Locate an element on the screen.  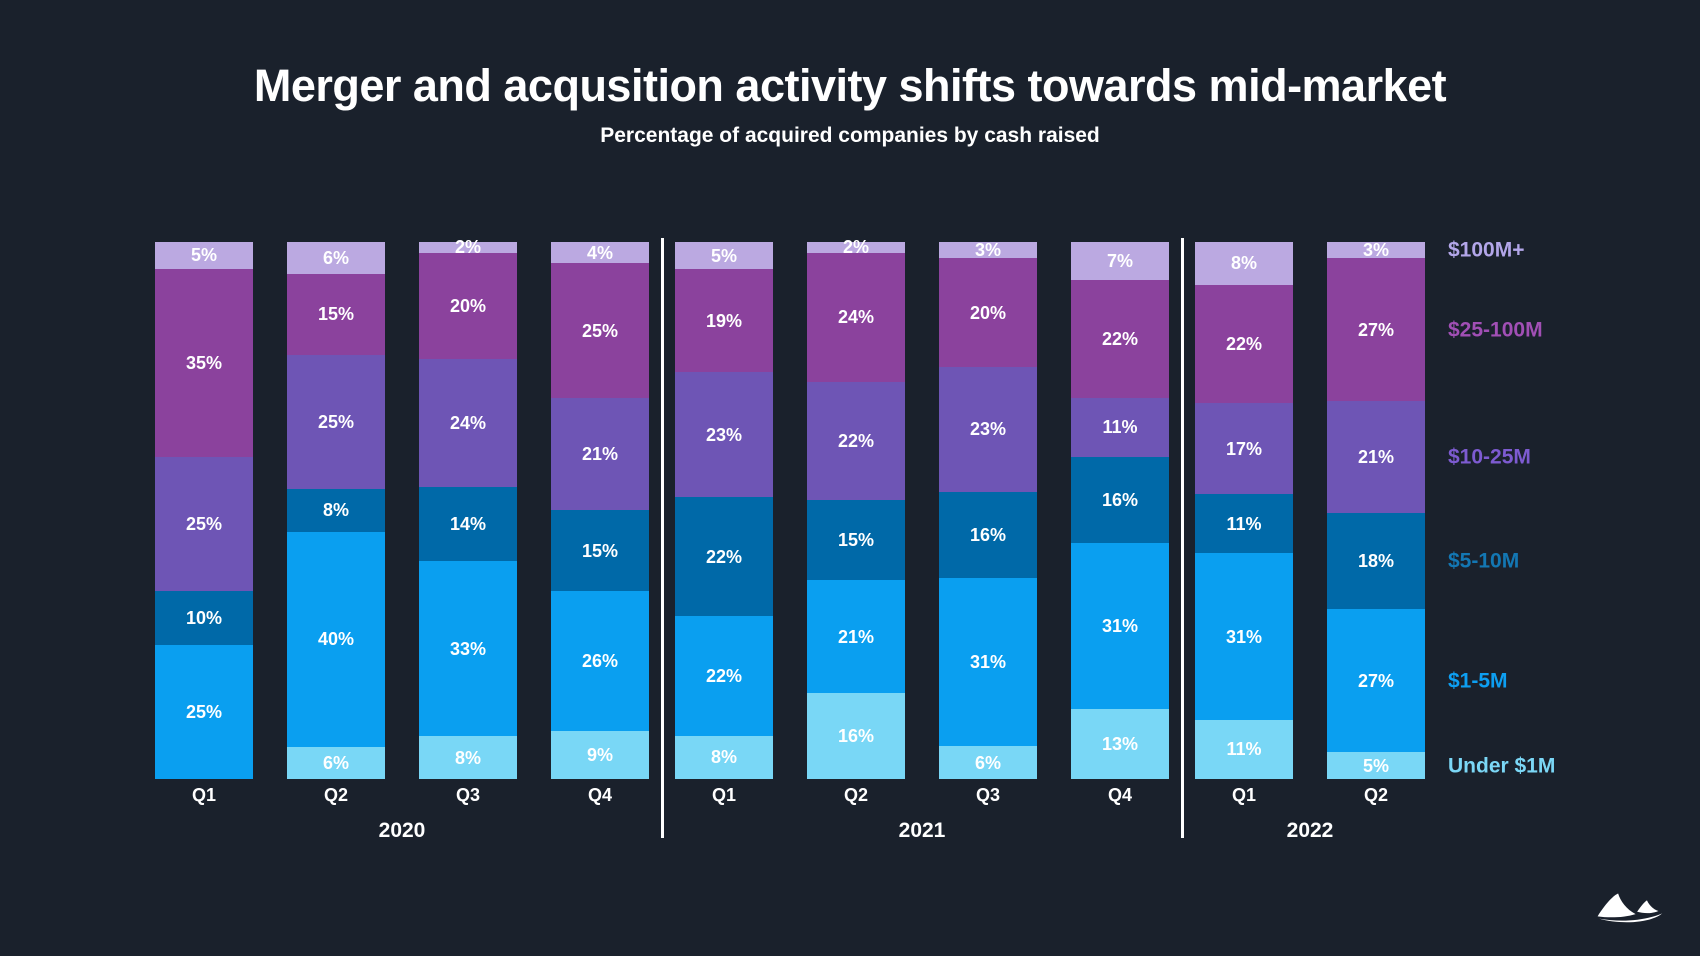
segment-value-label: 2% is located at coordinates (855, 247).